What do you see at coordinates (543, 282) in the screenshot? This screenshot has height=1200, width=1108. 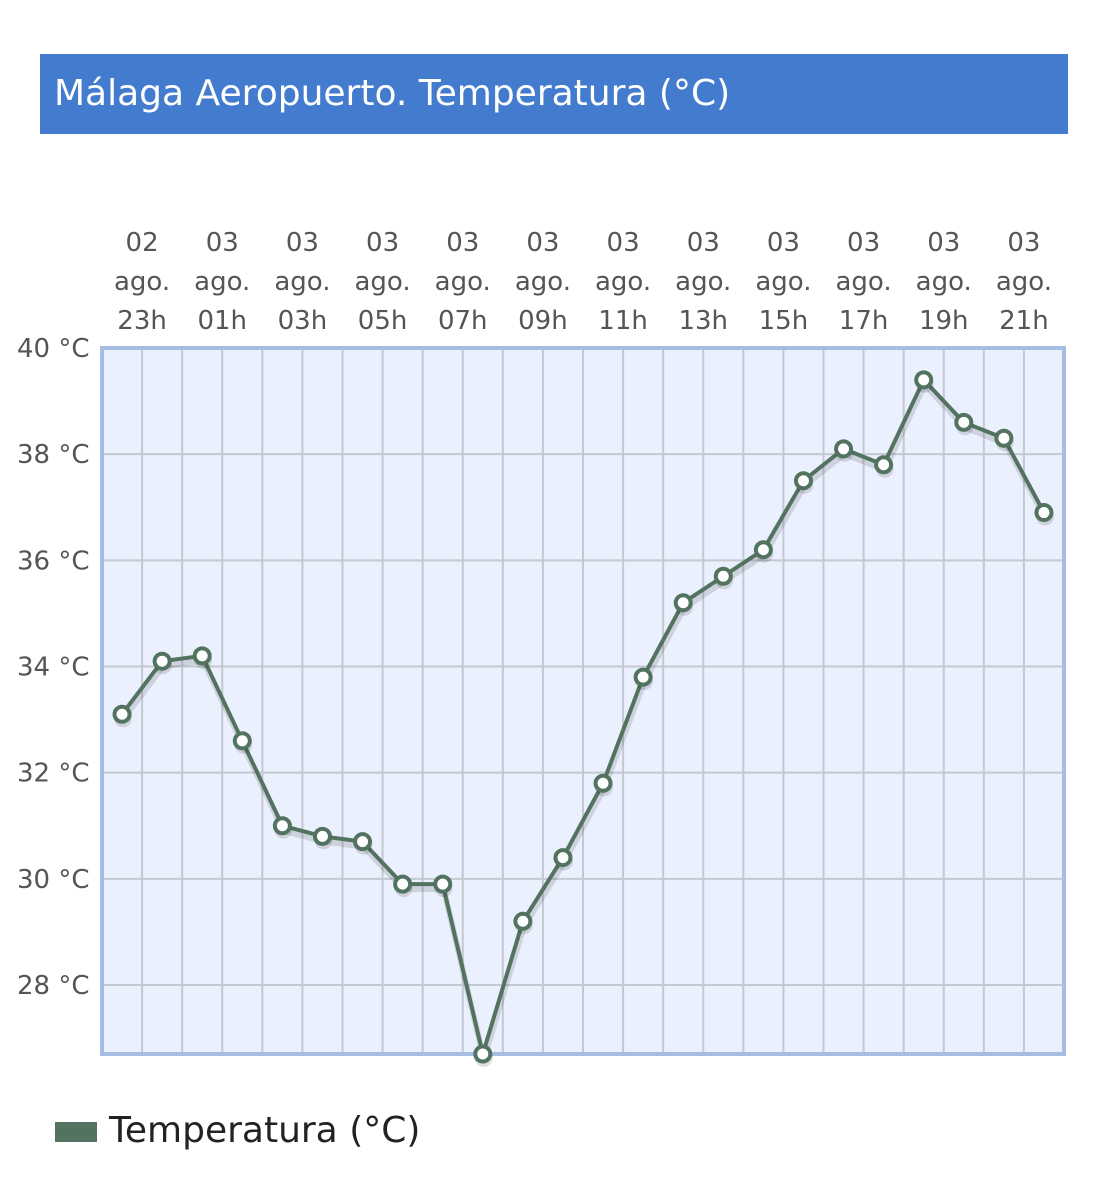 I see `x-tick-label: 03 ago. 09h` at bounding box center [543, 282].